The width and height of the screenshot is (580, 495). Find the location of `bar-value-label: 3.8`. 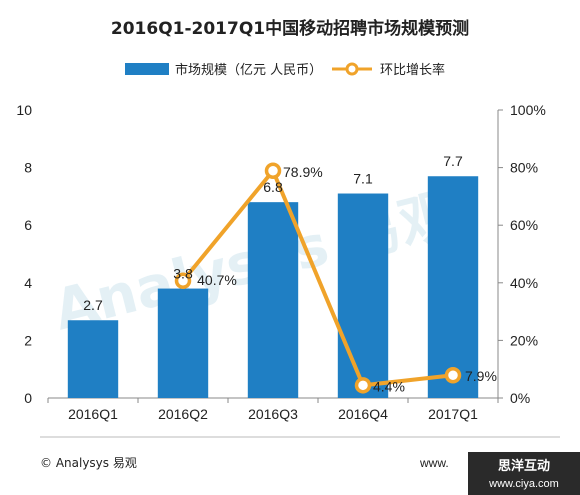

bar-value-label: 3.8 is located at coordinates (183, 274).